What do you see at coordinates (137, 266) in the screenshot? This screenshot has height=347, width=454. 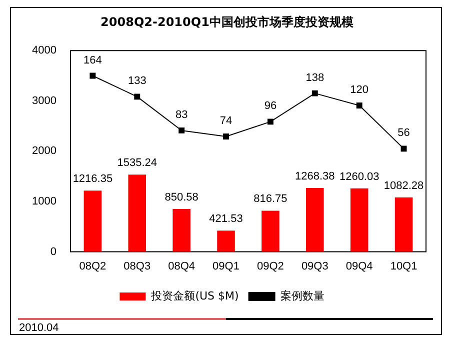 I see `x-tick-label: 08Q3` at bounding box center [137, 266].